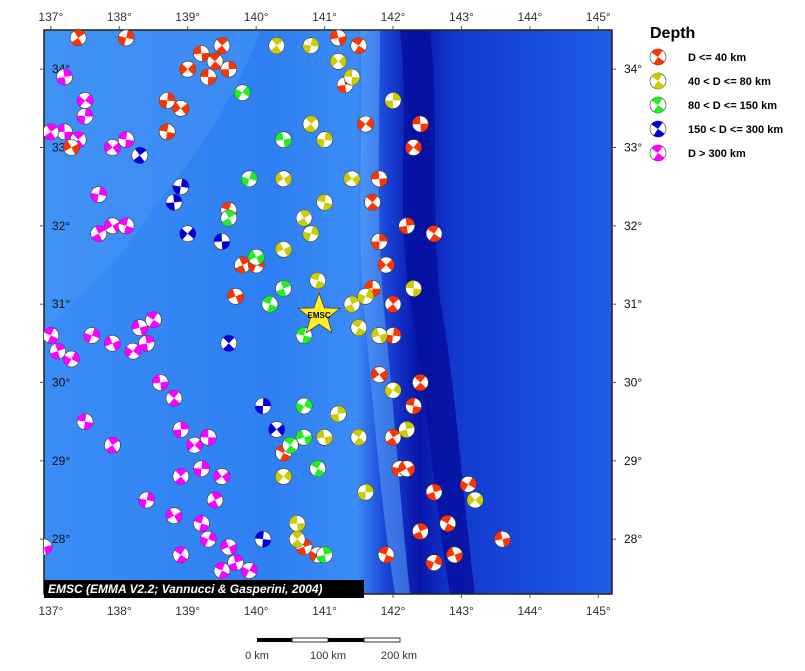 The width and height of the screenshot is (805, 671). Describe the element at coordinates (324, 17) in the screenshot. I see `lon-tick-label-top: 141°` at that location.